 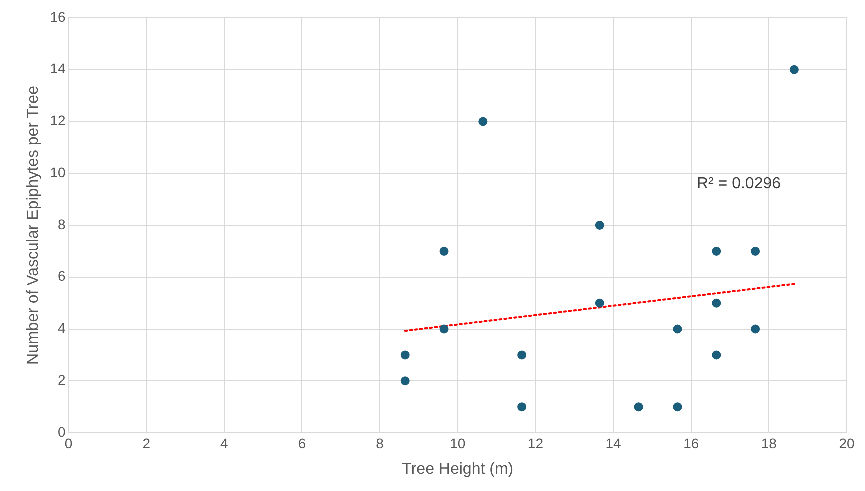 I want to click on x-tick-label: 8, so click(x=380, y=443).